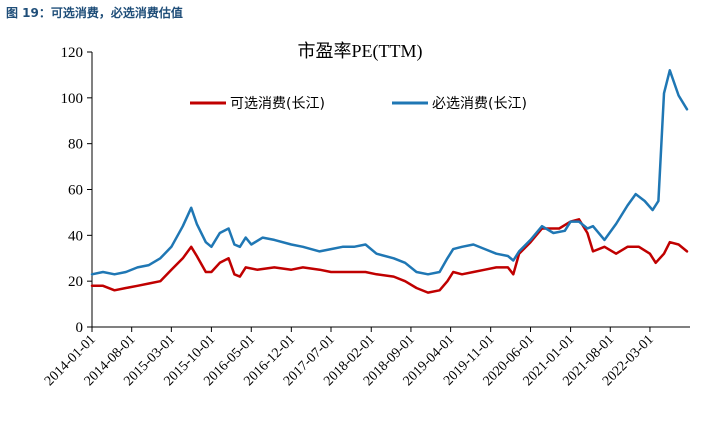 Image resolution: width=724 pixels, height=438 pixels. I want to click on y-tick-label: 20, so click(75, 282).